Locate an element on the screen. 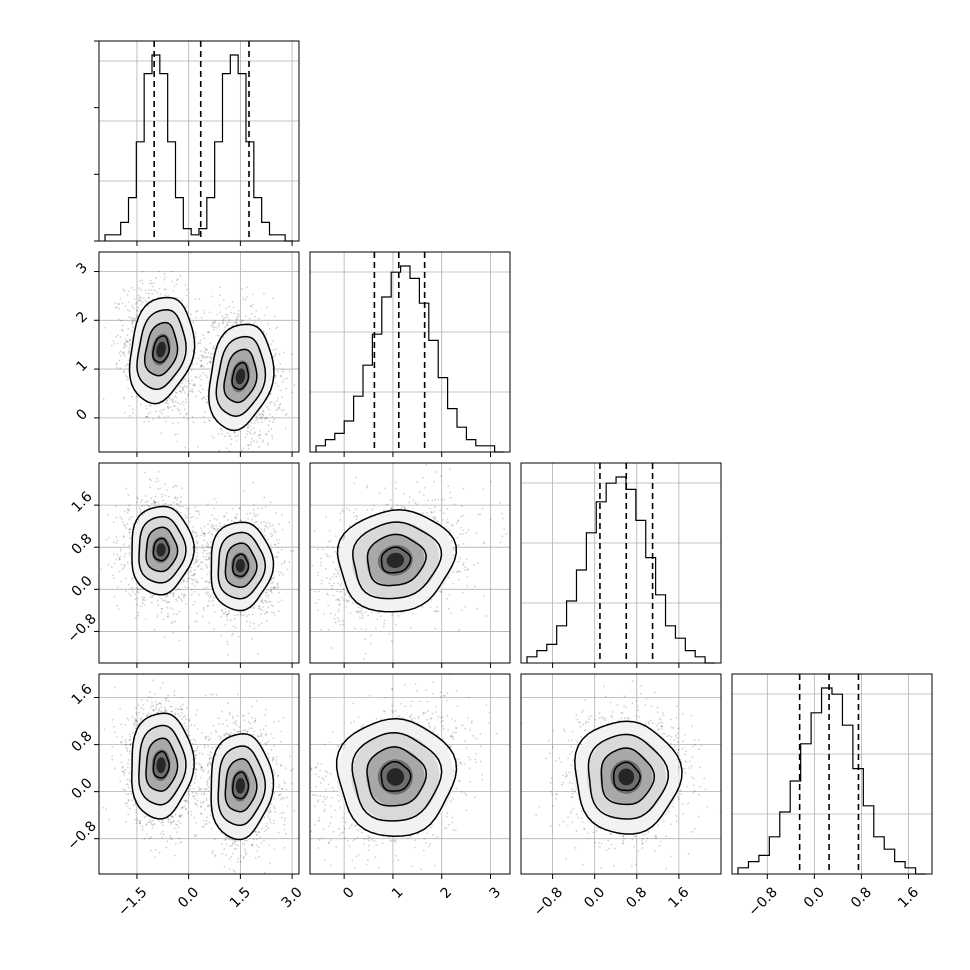 The height and width of the screenshot is (970, 970). x-tick-label: 0.8 is located at coordinates (861, 897).